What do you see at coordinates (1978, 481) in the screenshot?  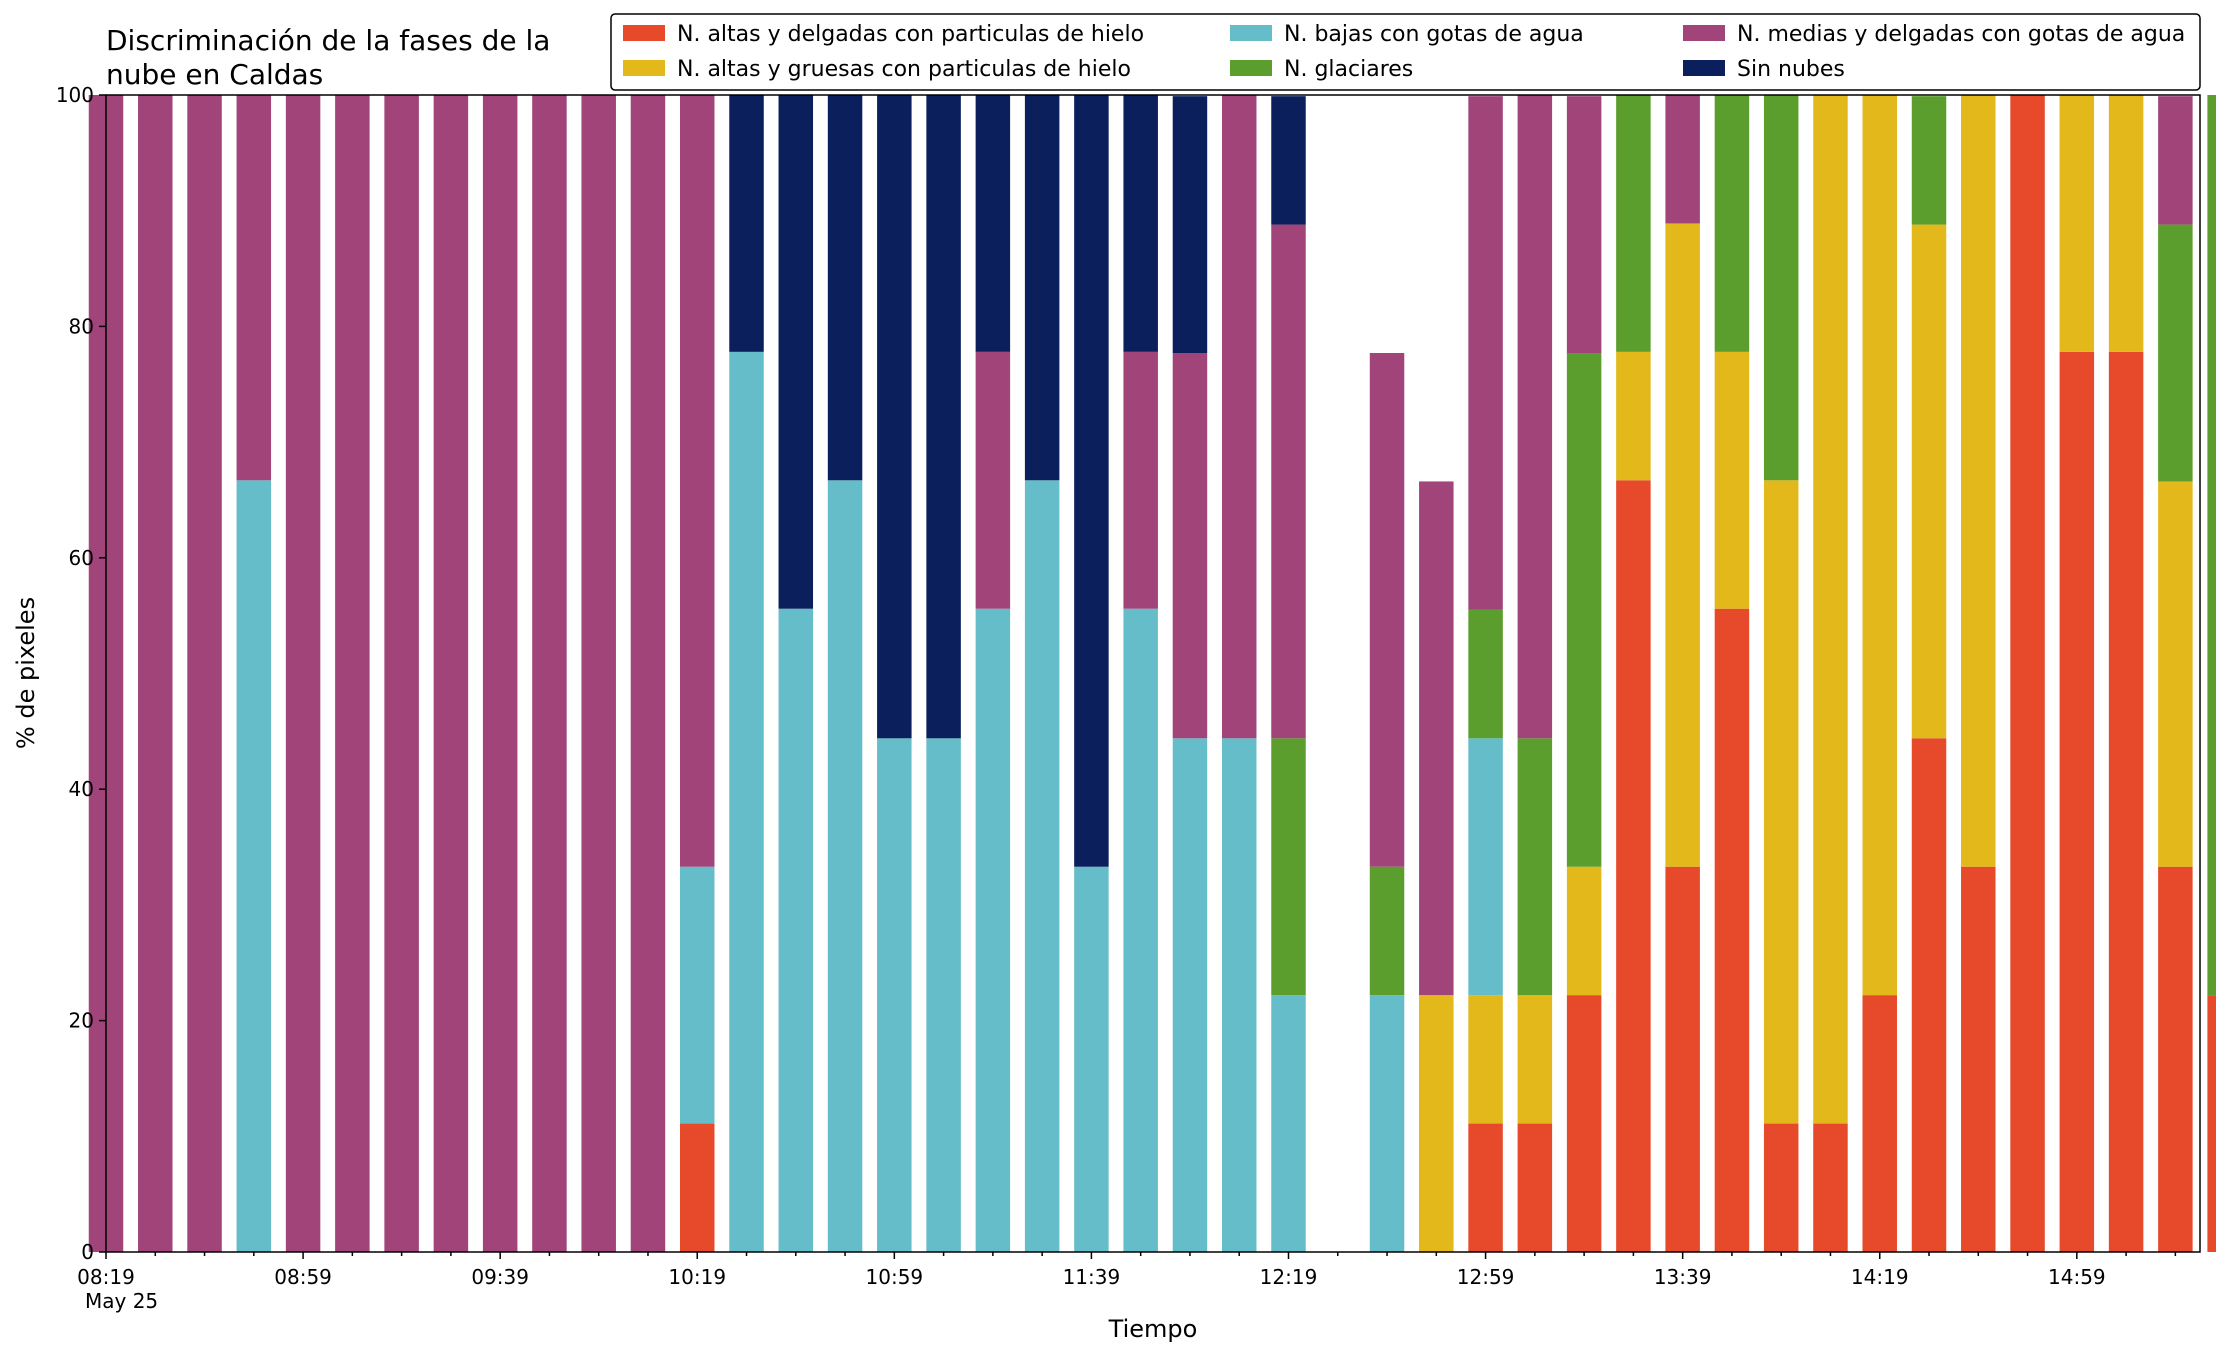 I see `bar-segment-s1-b38` at bounding box center [1978, 481].